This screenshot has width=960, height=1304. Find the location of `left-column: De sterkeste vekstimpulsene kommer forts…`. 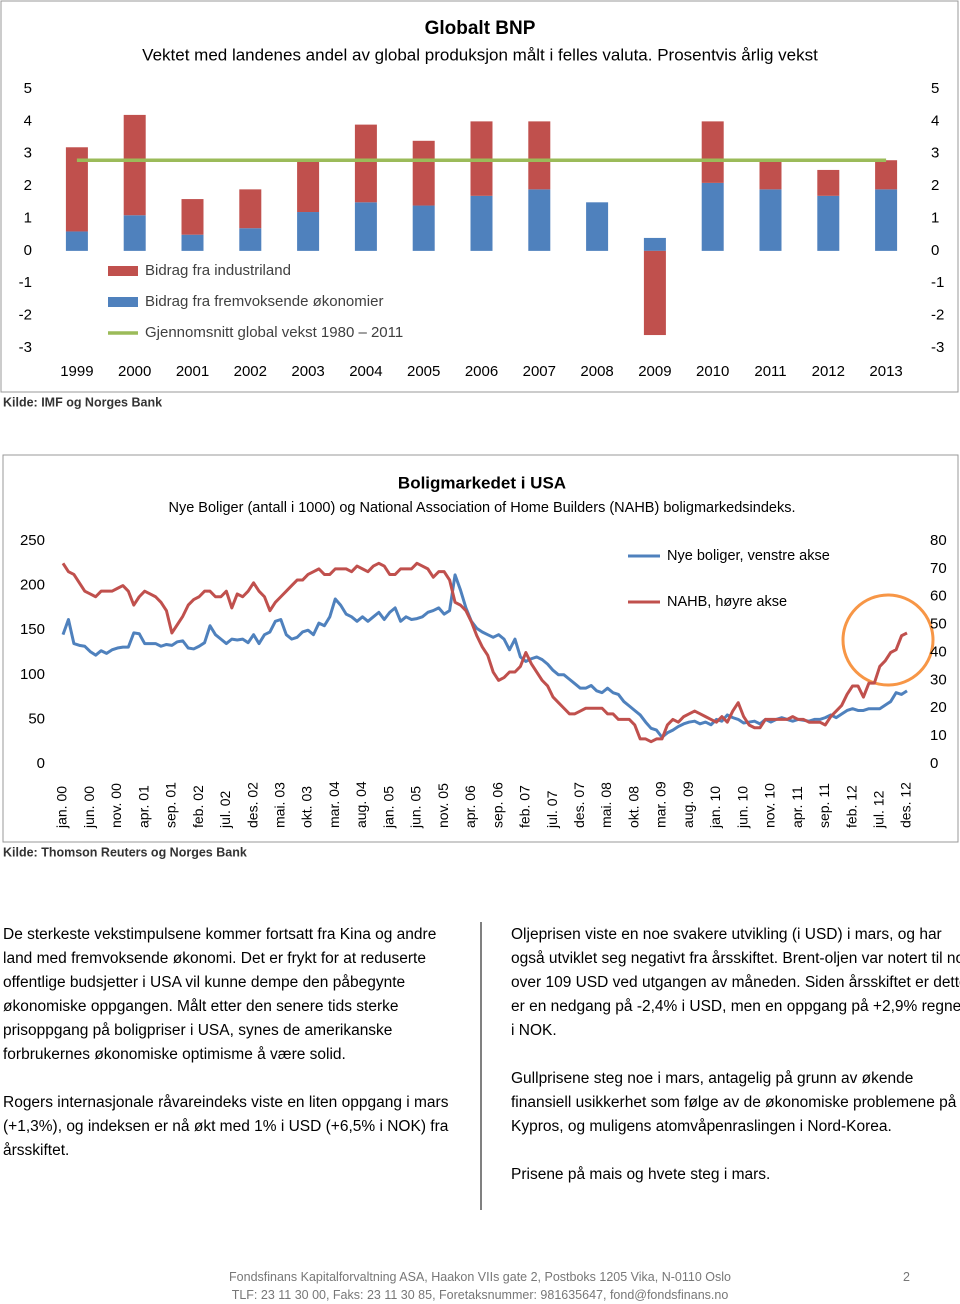

left-column: De sterkeste vekstimpulsene kommer forts… is located at coordinates (234, 1055).